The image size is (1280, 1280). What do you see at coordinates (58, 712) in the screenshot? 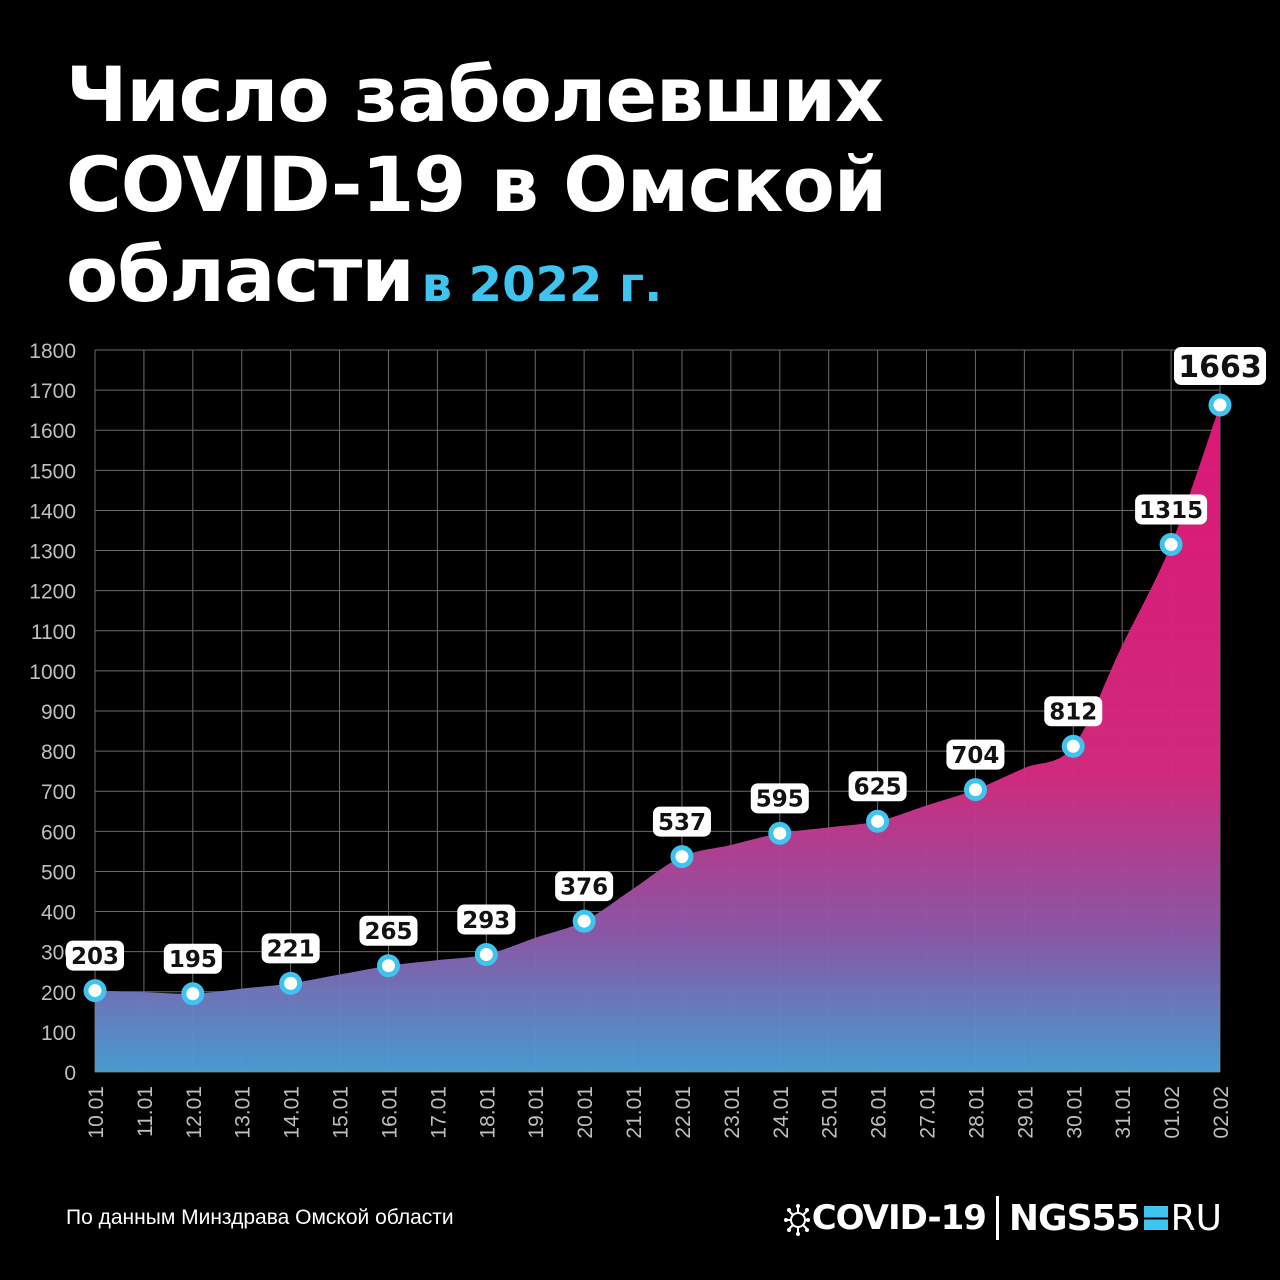
I see `y-tick-label: 900` at bounding box center [58, 712].